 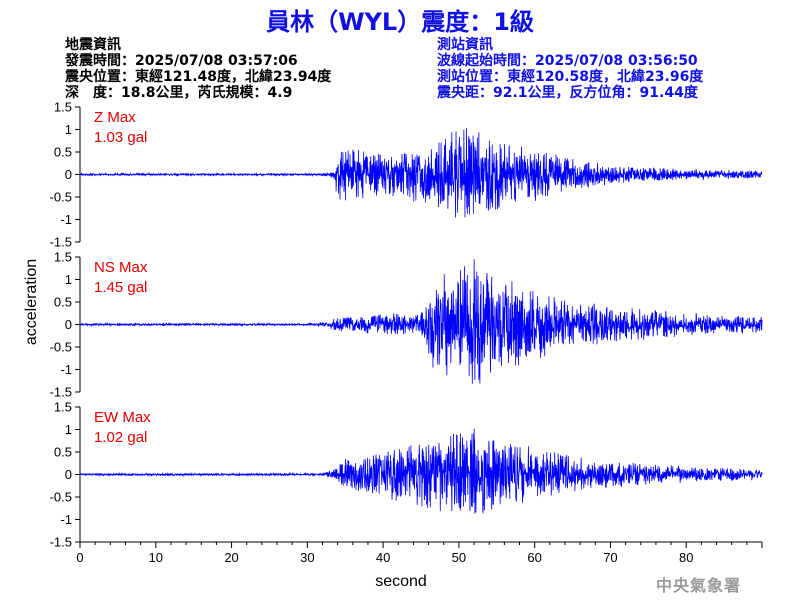 What do you see at coordinates (465, 45) in the screenshot?
I see `station-info-heading: 測站資訊` at bounding box center [465, 45].